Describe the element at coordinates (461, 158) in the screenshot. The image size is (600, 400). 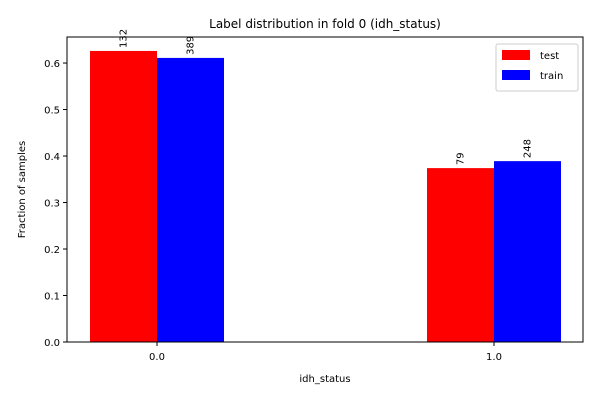
I see `bar-label: 79` at that location.